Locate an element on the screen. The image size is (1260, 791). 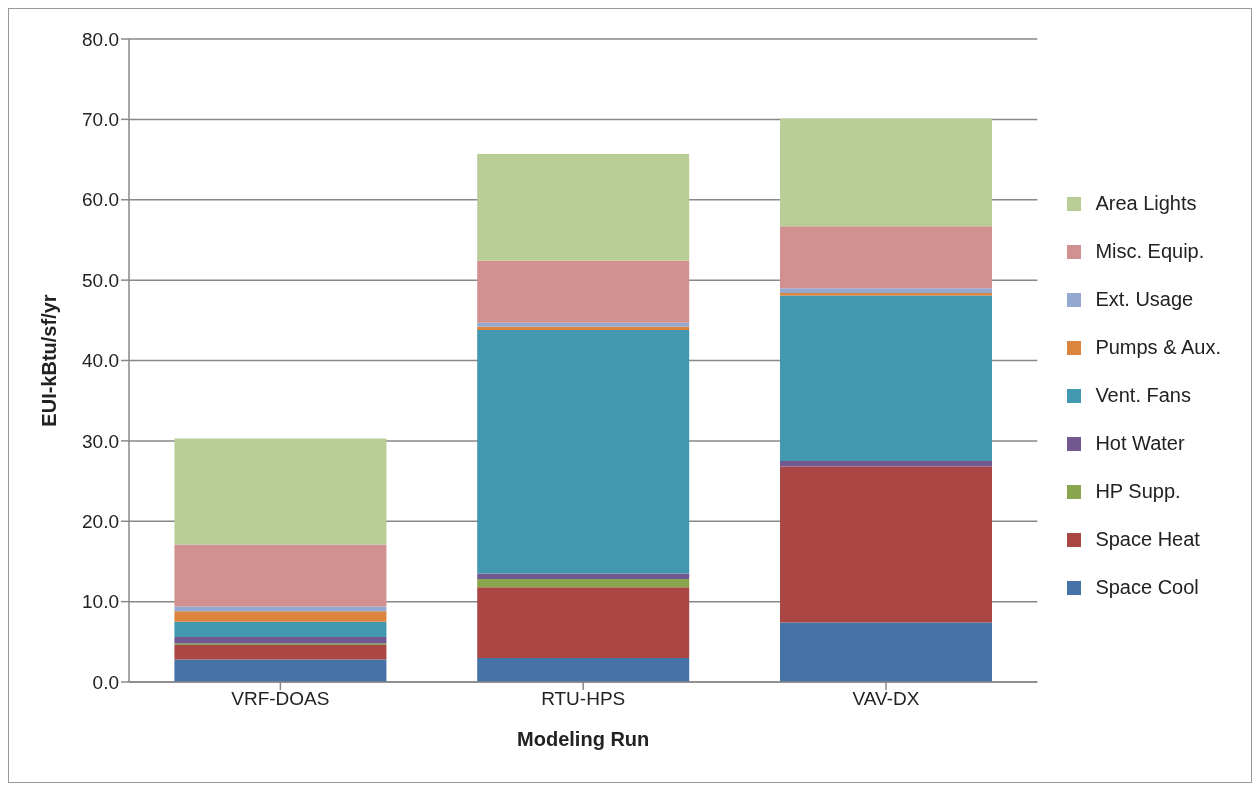
legend-label: Misc. Equip. is located at coordinates (1150, 251).